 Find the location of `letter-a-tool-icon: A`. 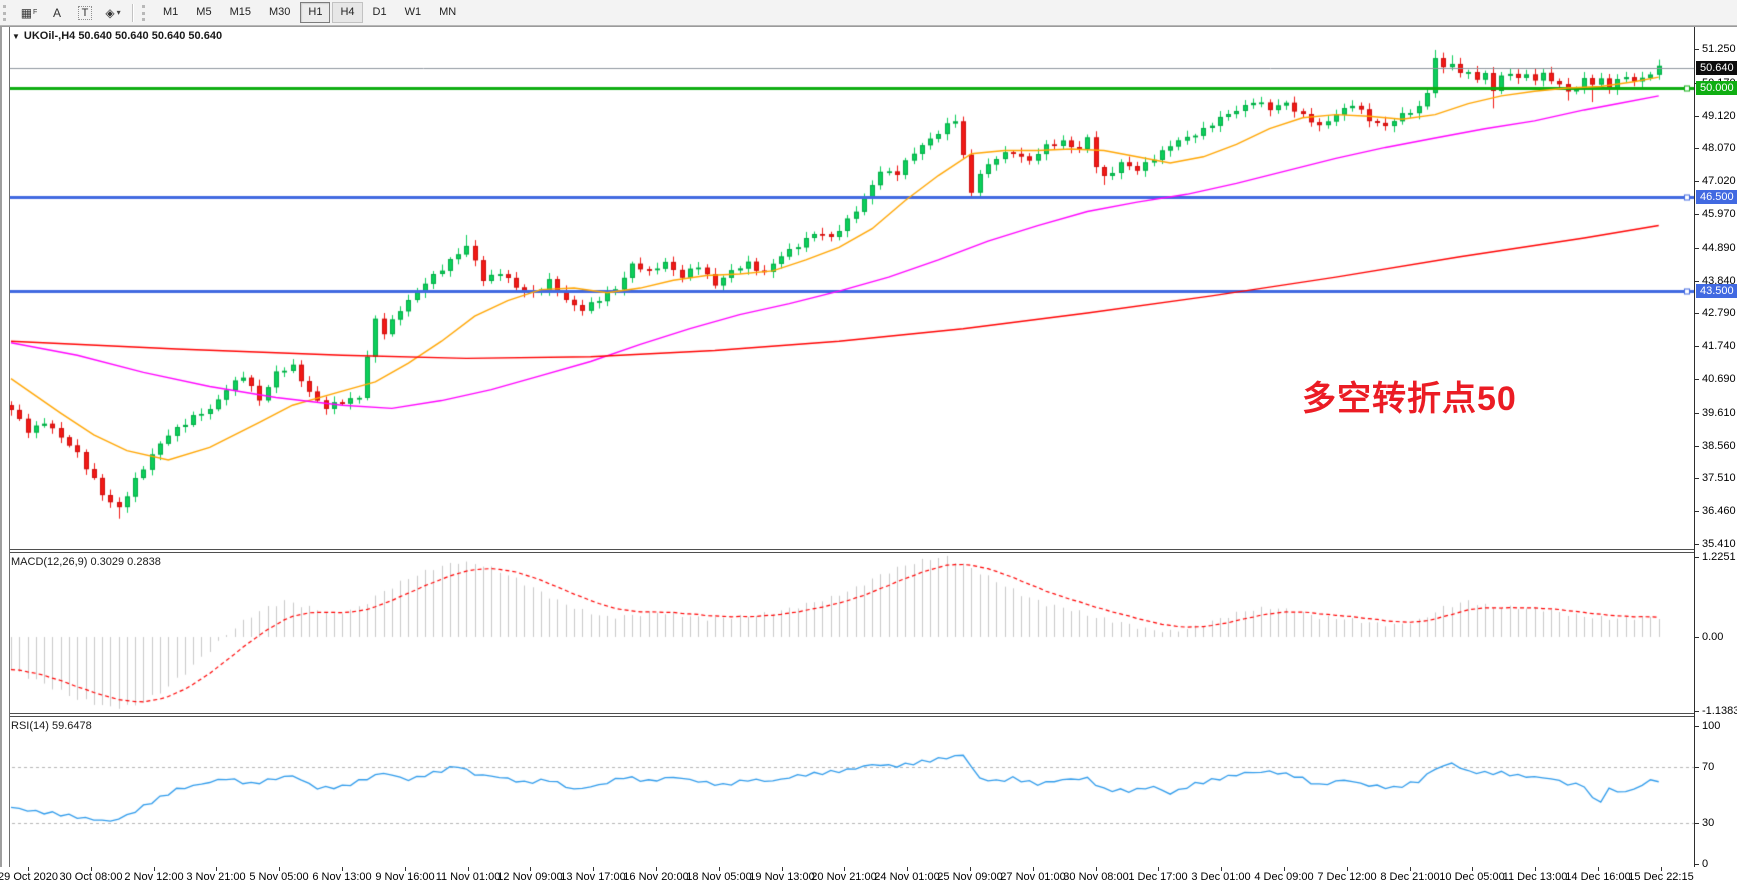

letter-a-tool-icon: A is located at coordinates (56, 12).